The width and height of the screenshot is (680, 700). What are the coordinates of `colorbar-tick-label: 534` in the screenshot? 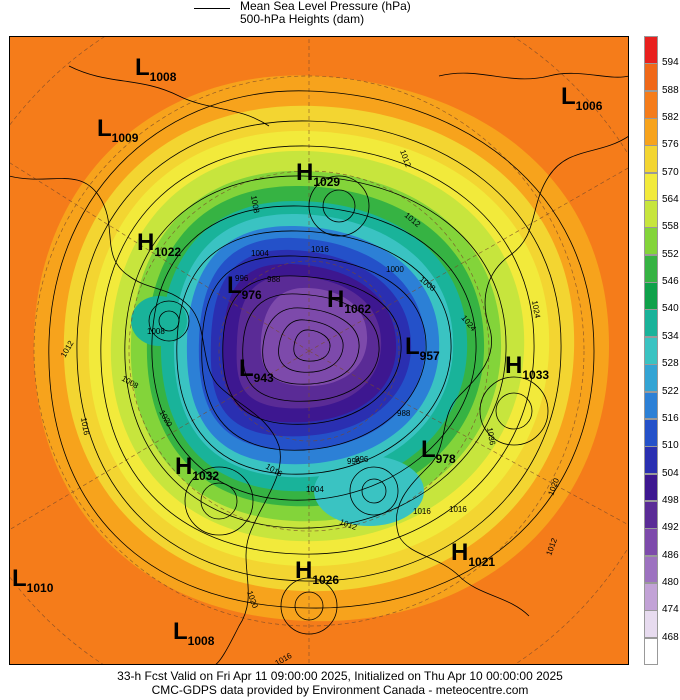 It's located at (670, 336).